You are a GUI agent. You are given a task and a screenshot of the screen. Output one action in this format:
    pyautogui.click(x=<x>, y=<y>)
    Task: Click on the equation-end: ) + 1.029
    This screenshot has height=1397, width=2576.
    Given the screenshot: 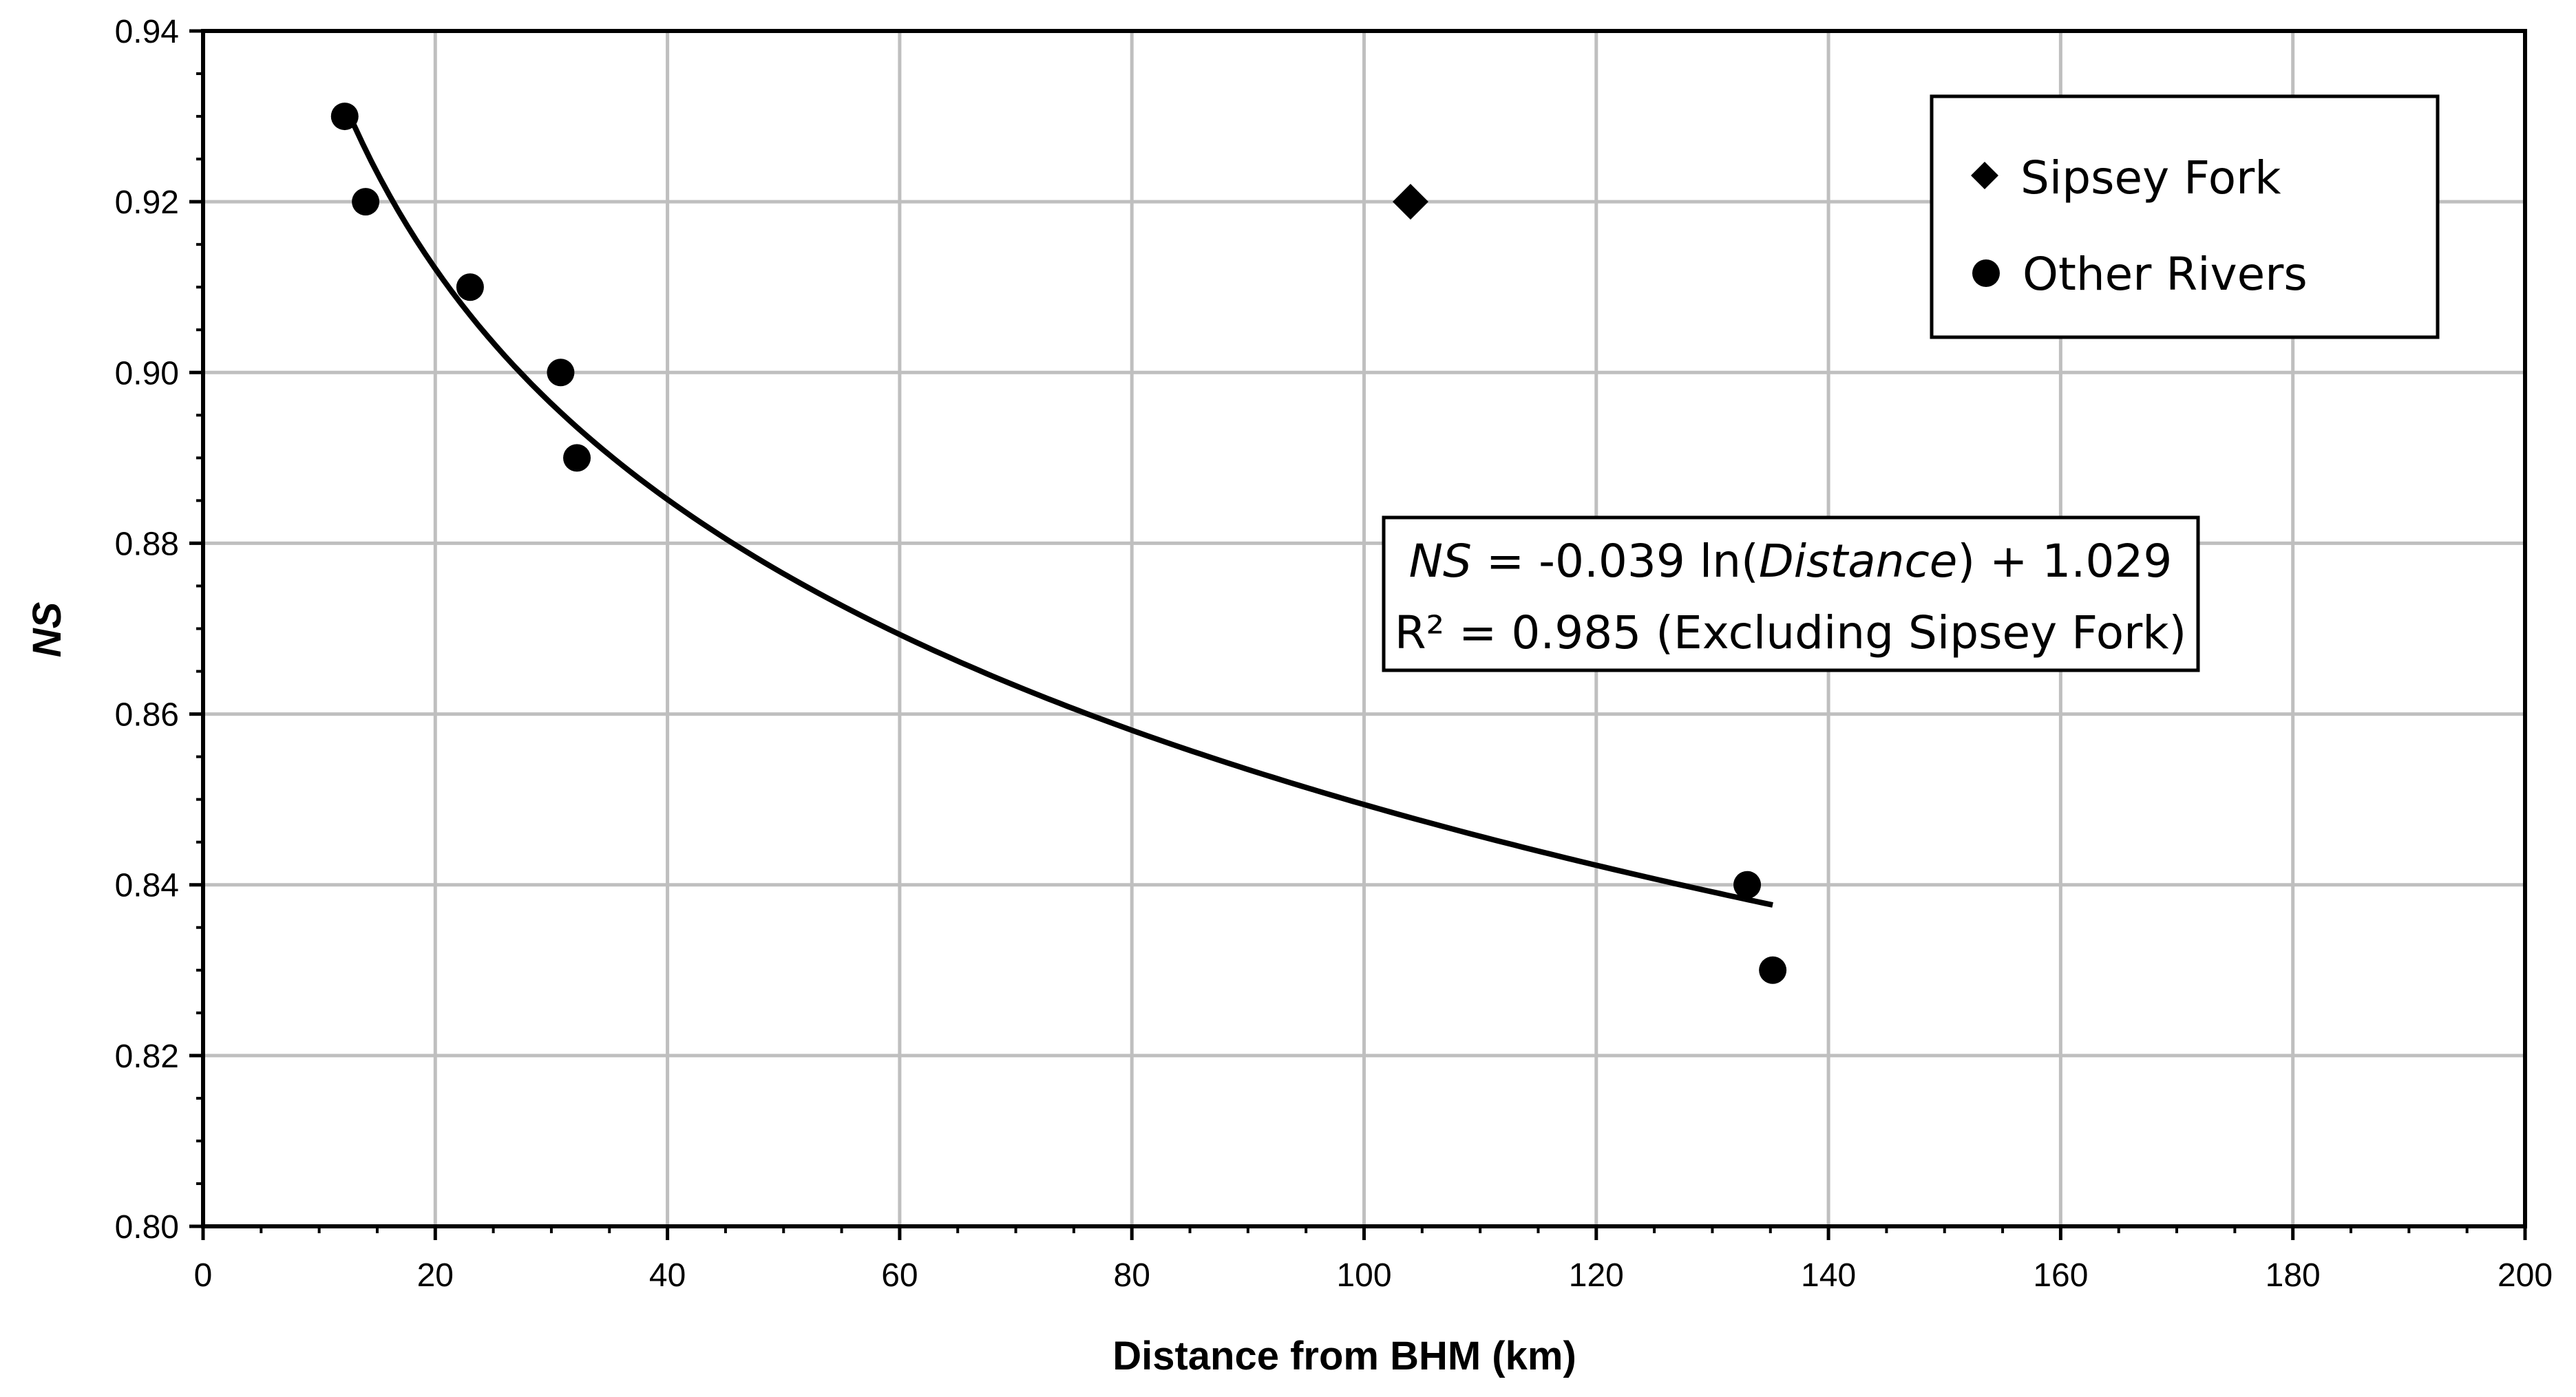 What is the action you would take?
    pyautogui.click(x=2065, y=561)
    